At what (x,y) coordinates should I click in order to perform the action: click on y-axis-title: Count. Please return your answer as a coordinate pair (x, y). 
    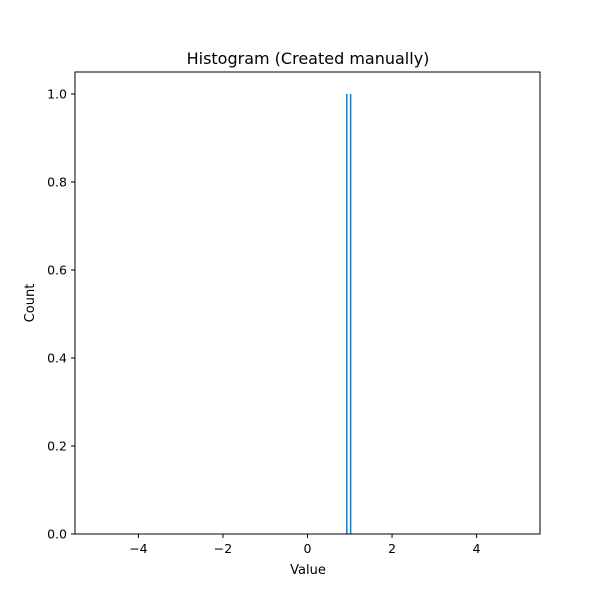
    Looking at the image, I should click on (30, 303).